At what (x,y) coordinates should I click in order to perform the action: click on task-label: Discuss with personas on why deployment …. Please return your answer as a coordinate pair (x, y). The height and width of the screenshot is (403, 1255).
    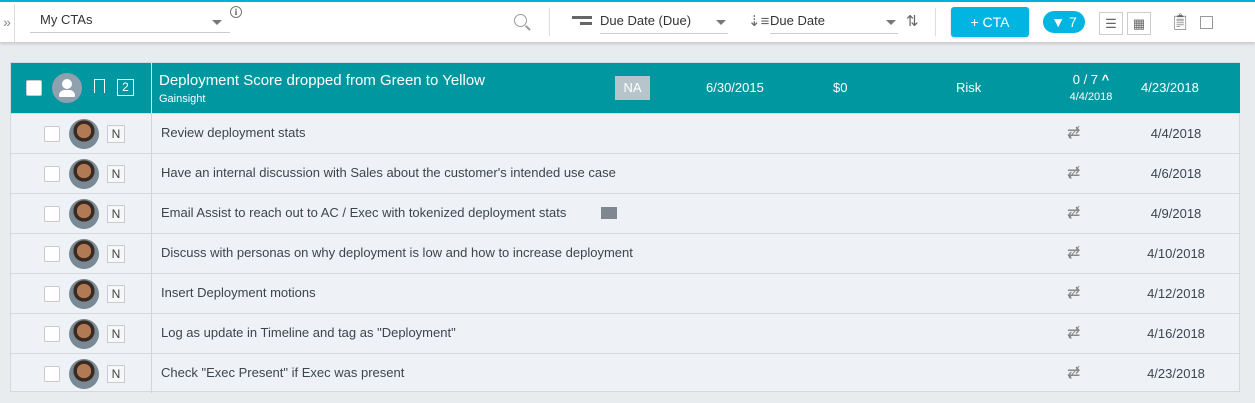
    Looking at the image, I should click on (397, 252).